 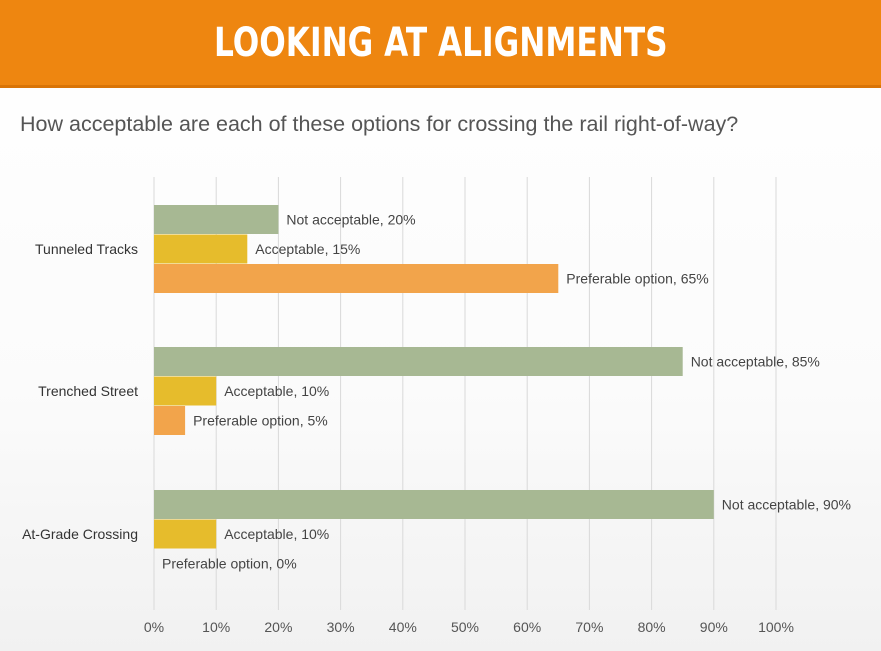 What do you see at coordinates (637, 279) in the screenshot?
I see `data-label: Preferable option, 65%` at bounding box center [637, 279].